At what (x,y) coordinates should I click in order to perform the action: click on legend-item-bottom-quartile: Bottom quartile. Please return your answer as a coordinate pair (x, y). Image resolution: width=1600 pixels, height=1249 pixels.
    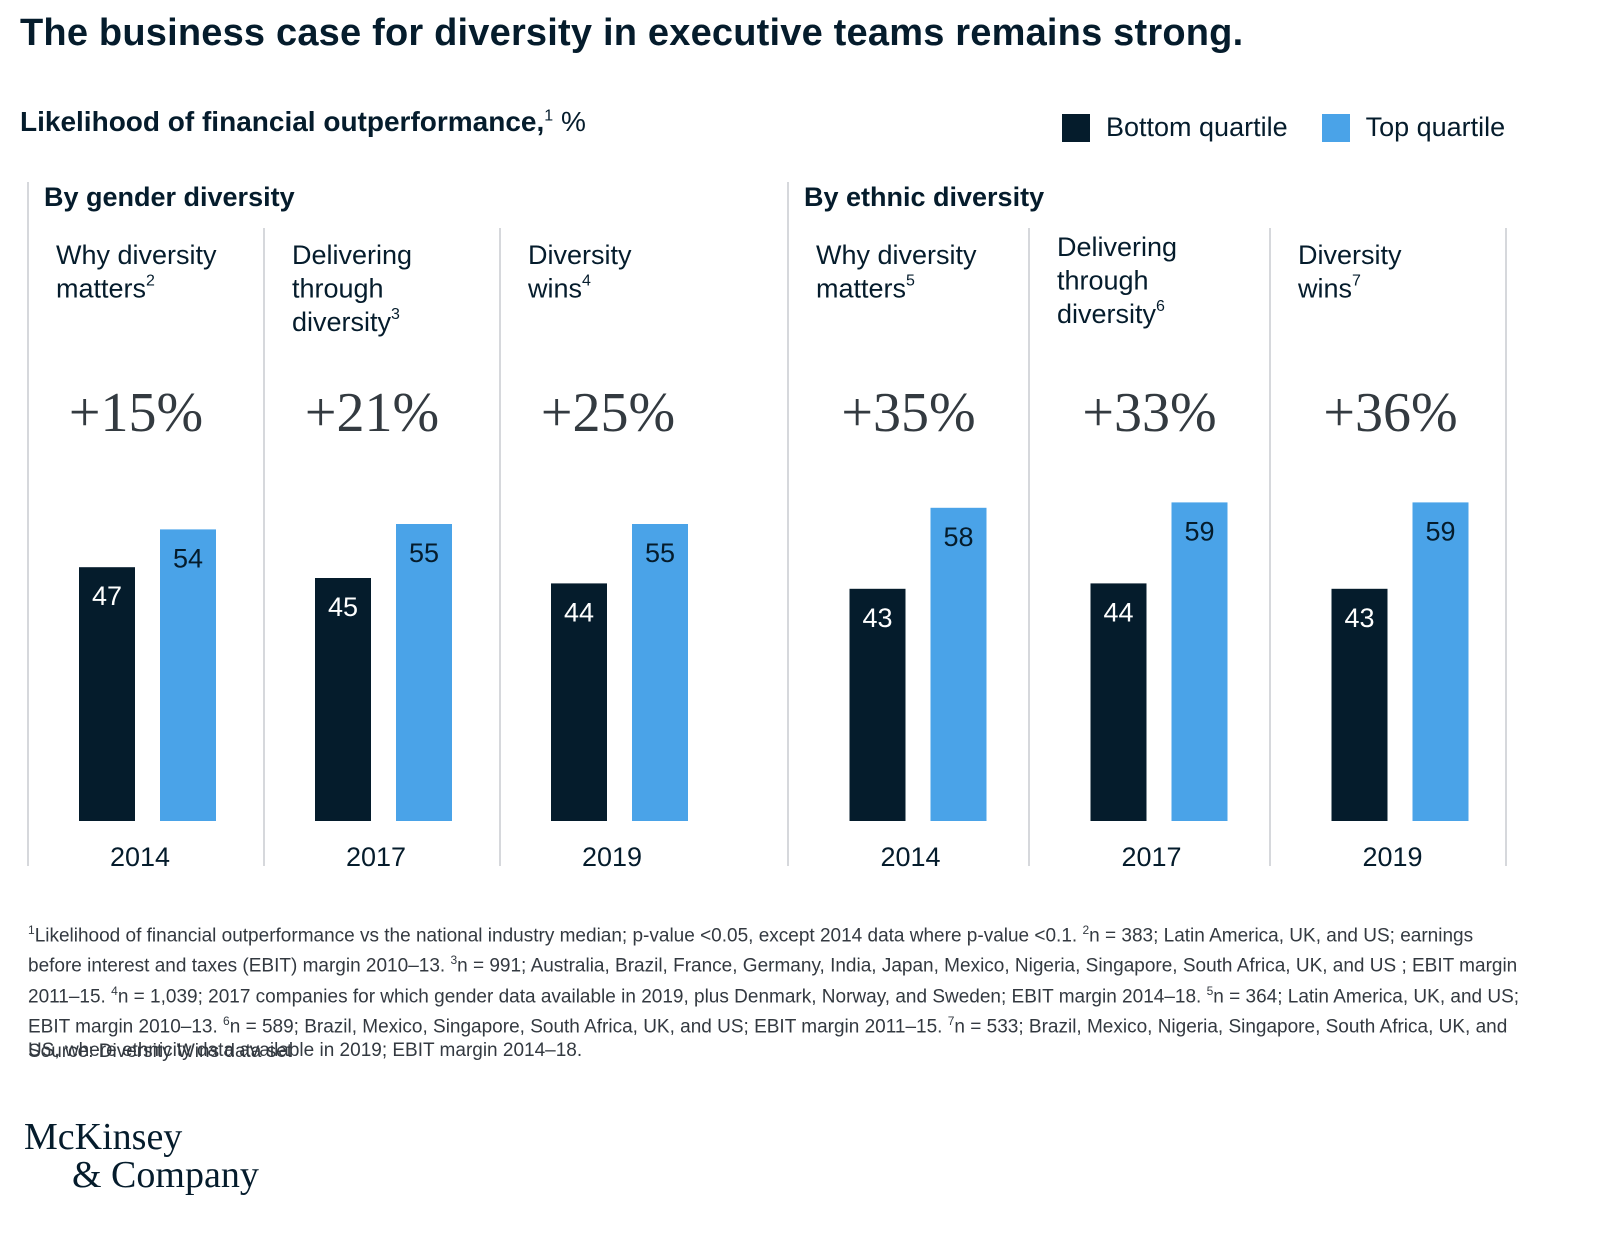
    Looking at the image, I should click on (1175, 127).